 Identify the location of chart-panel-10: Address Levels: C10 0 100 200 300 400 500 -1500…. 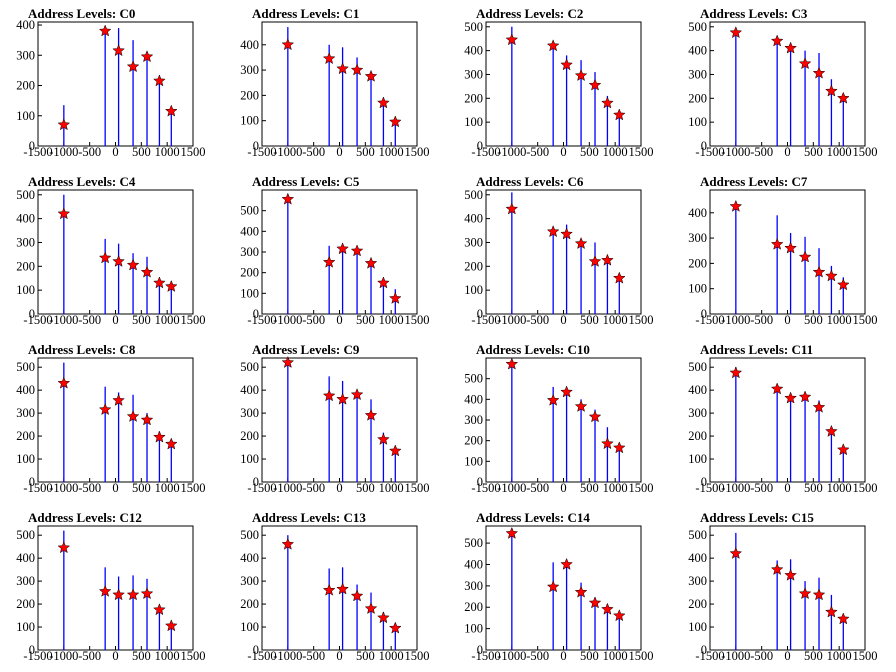
(558, 418).